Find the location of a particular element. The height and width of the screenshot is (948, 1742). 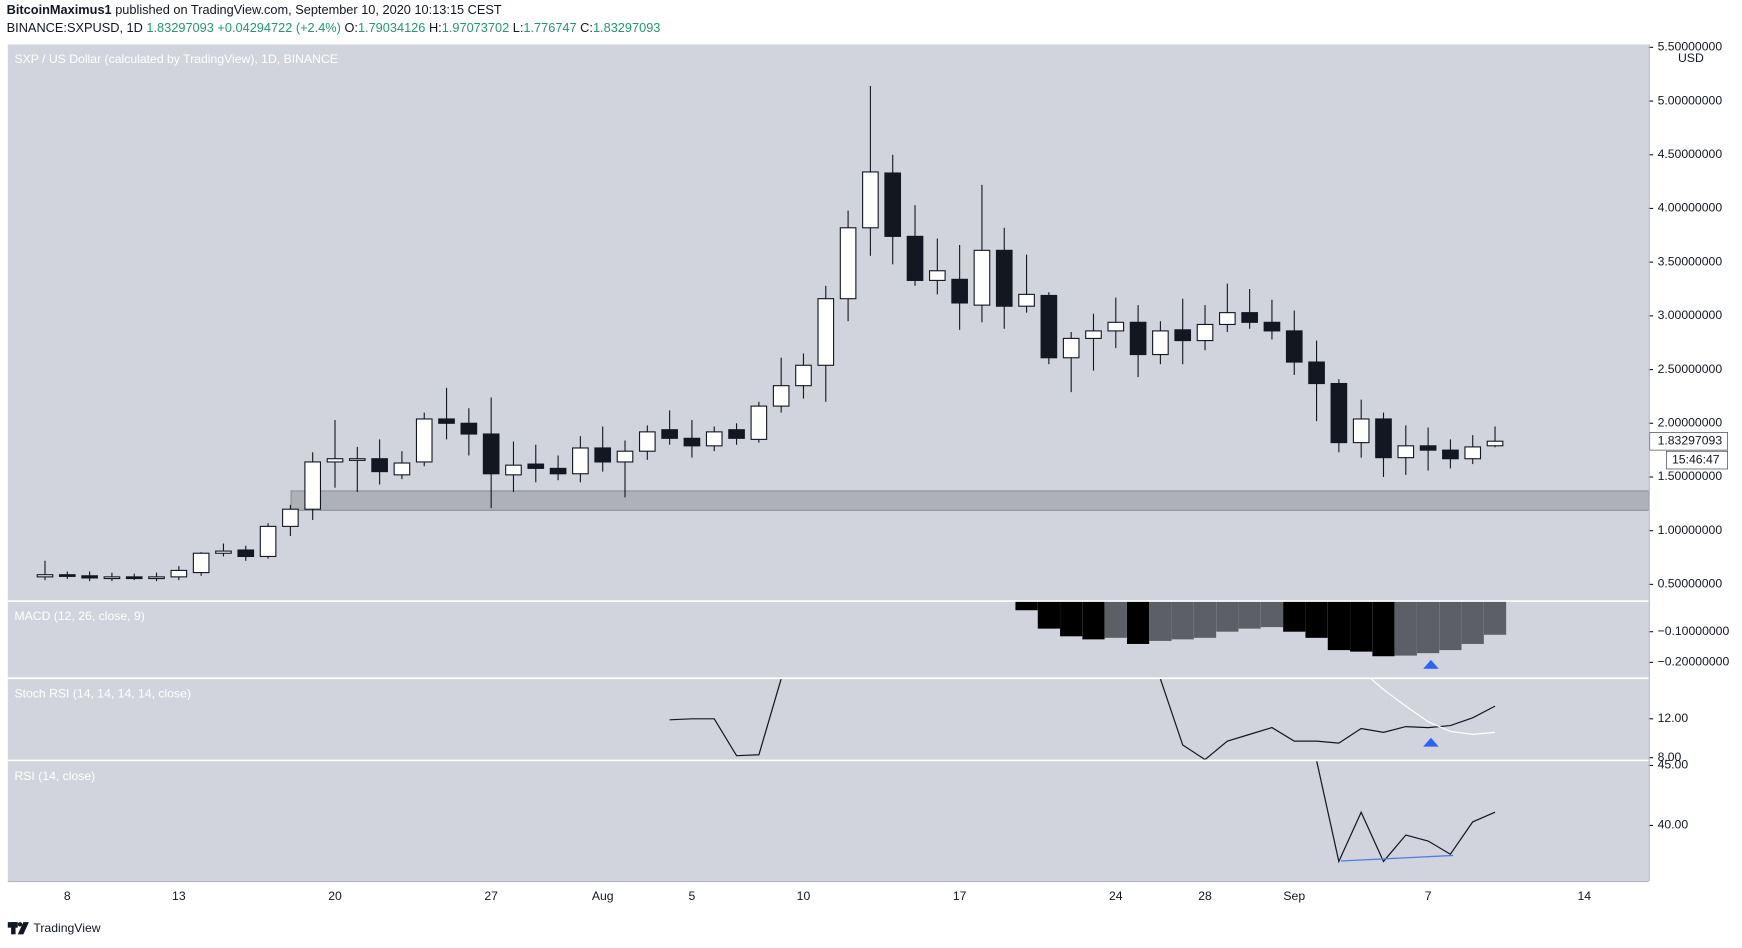

x-tick-label: 14 is located at coordinates (1584, 896).